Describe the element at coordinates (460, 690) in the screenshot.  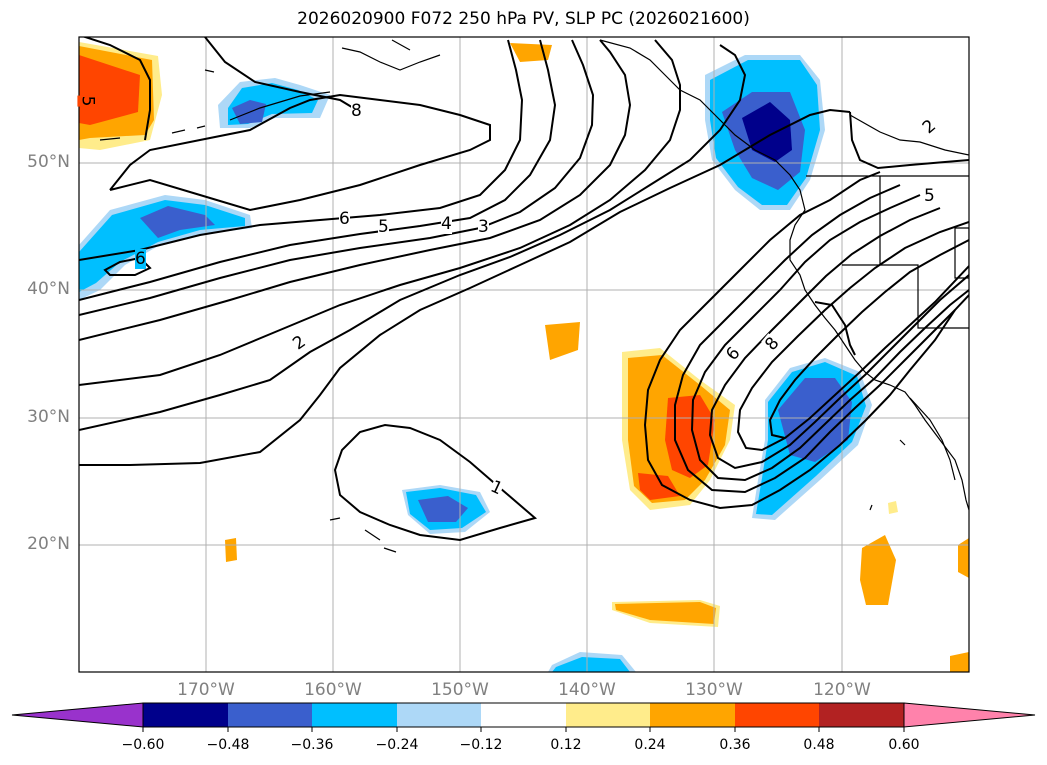
I see `lon-label-150w: 150°W` at that location.